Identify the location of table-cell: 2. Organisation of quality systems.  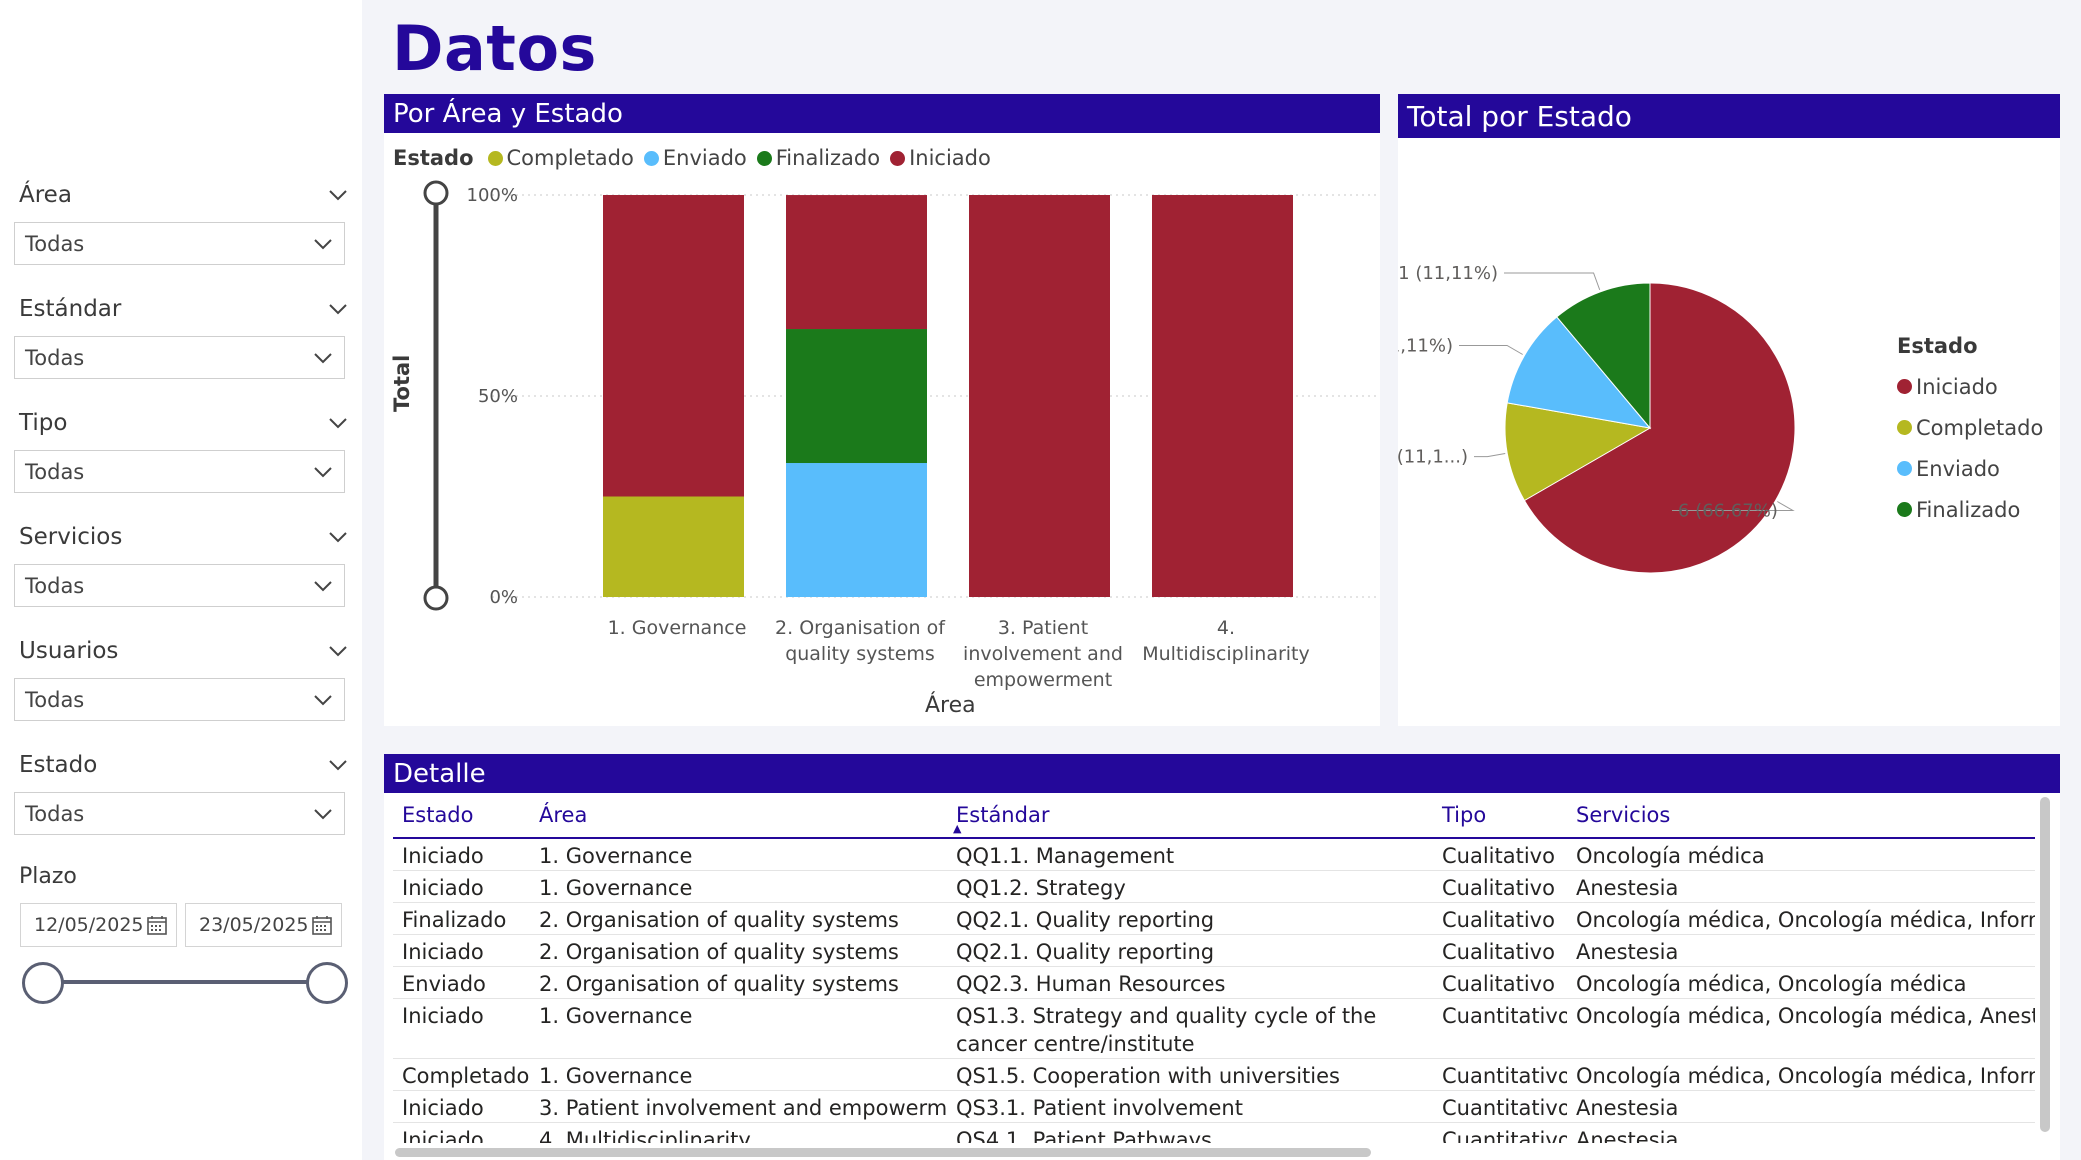
(738, 950).